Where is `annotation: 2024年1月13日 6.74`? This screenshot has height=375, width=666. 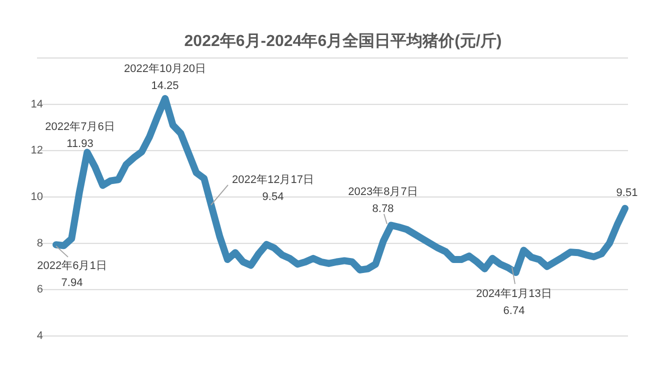
annotation: 2024年1月13日 6.74 is located at coordinates (514, 302).